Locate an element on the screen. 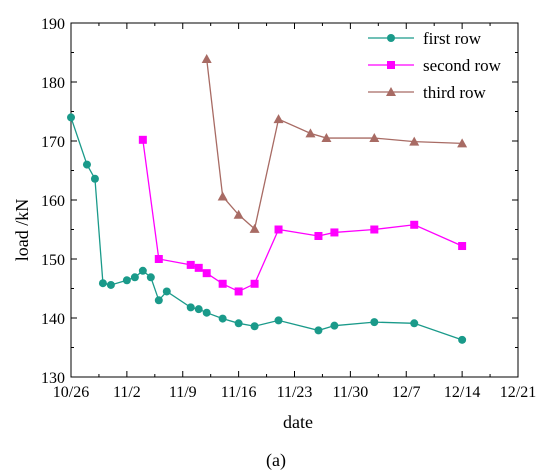 This screenshot has height=474, width=550. legend-entry: first row is located at coordinates (425, 38).